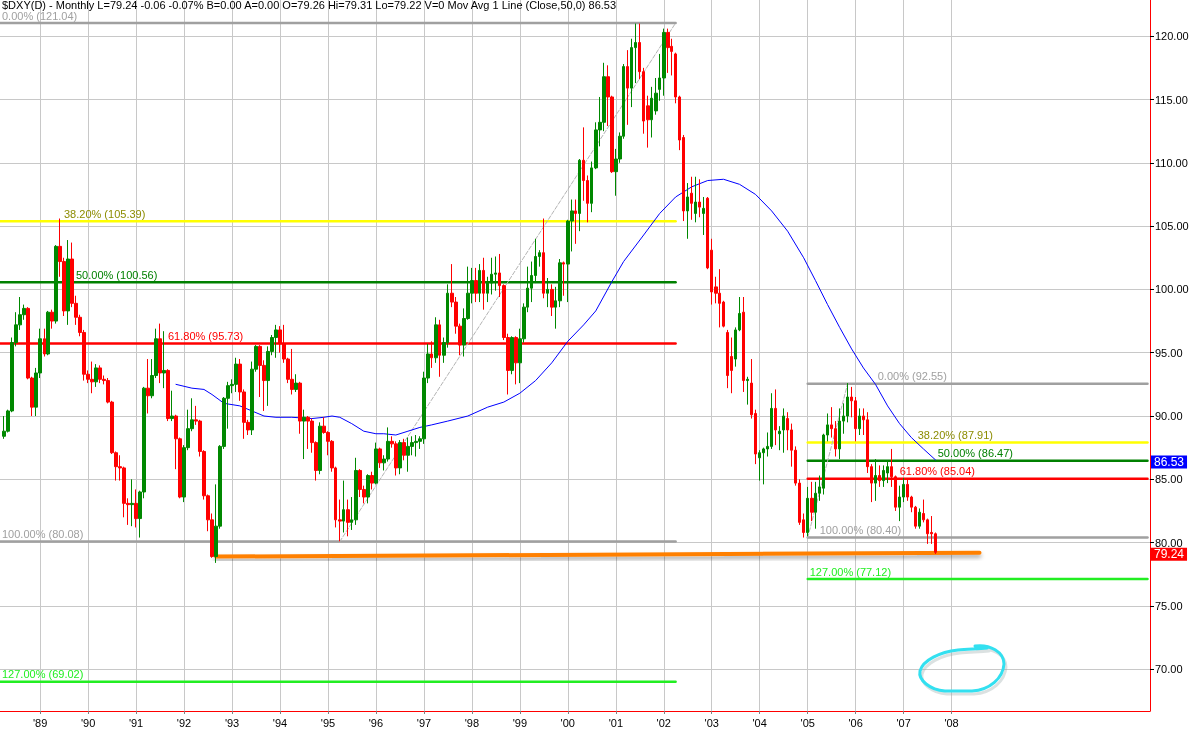 This screenshot has height=734, width=1197. Describe the element at coordinates (1169, 461) in the screenshot. I see `annotation: 86.53` at that location.